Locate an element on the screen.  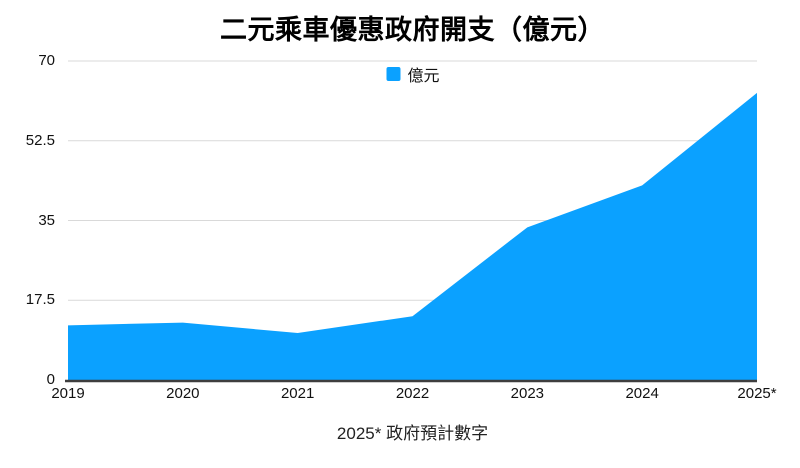
legend-label: 億元 is located at coordinates (423, 76).